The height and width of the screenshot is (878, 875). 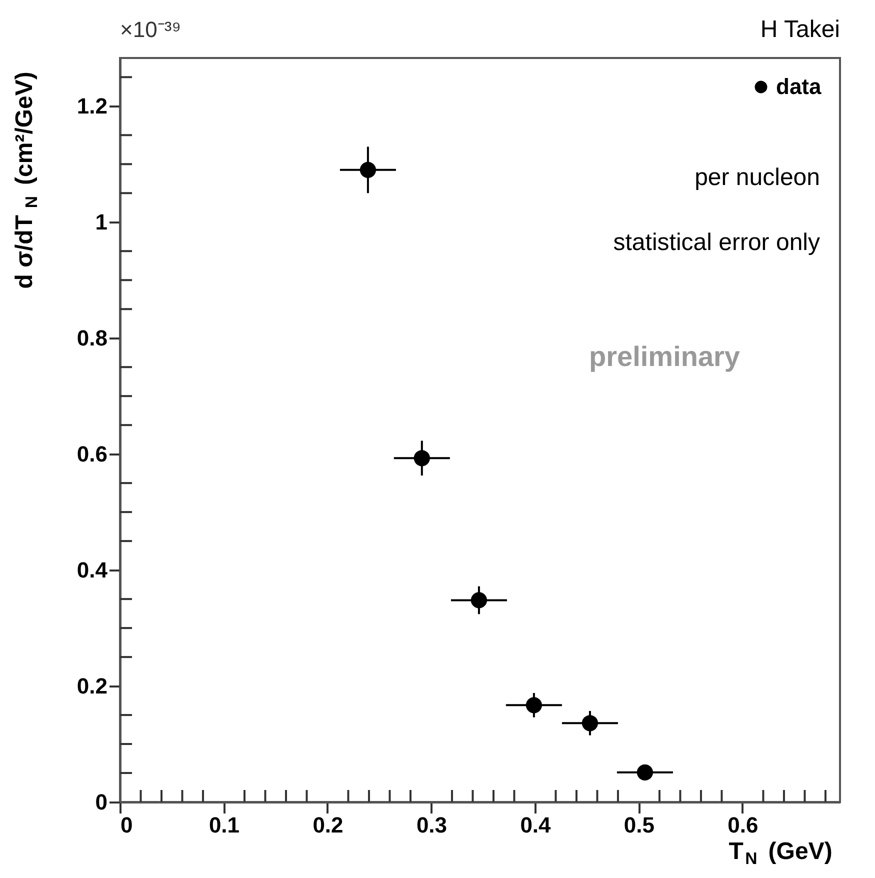 I want to click on x-tick-label: 0.4, so click(x=536, y=825).